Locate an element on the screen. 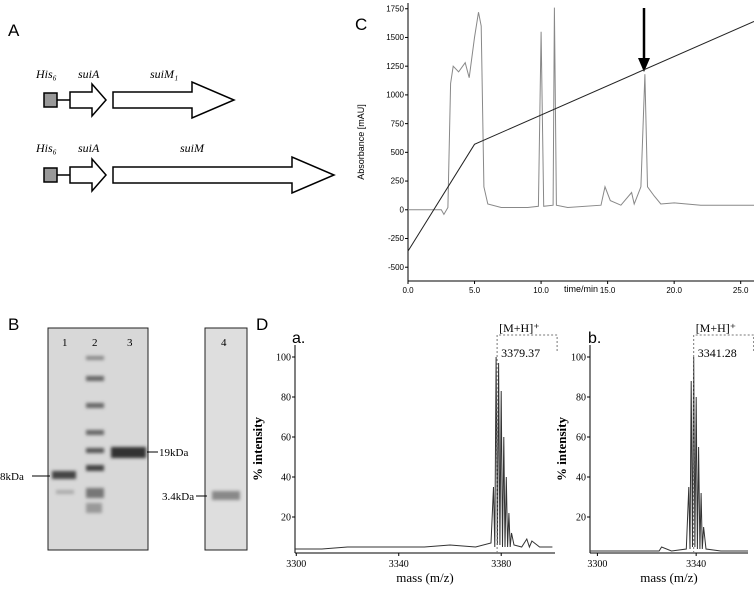 The image size is (754, 589). annotation: 3379.37 is located at coordinates (520, 353).